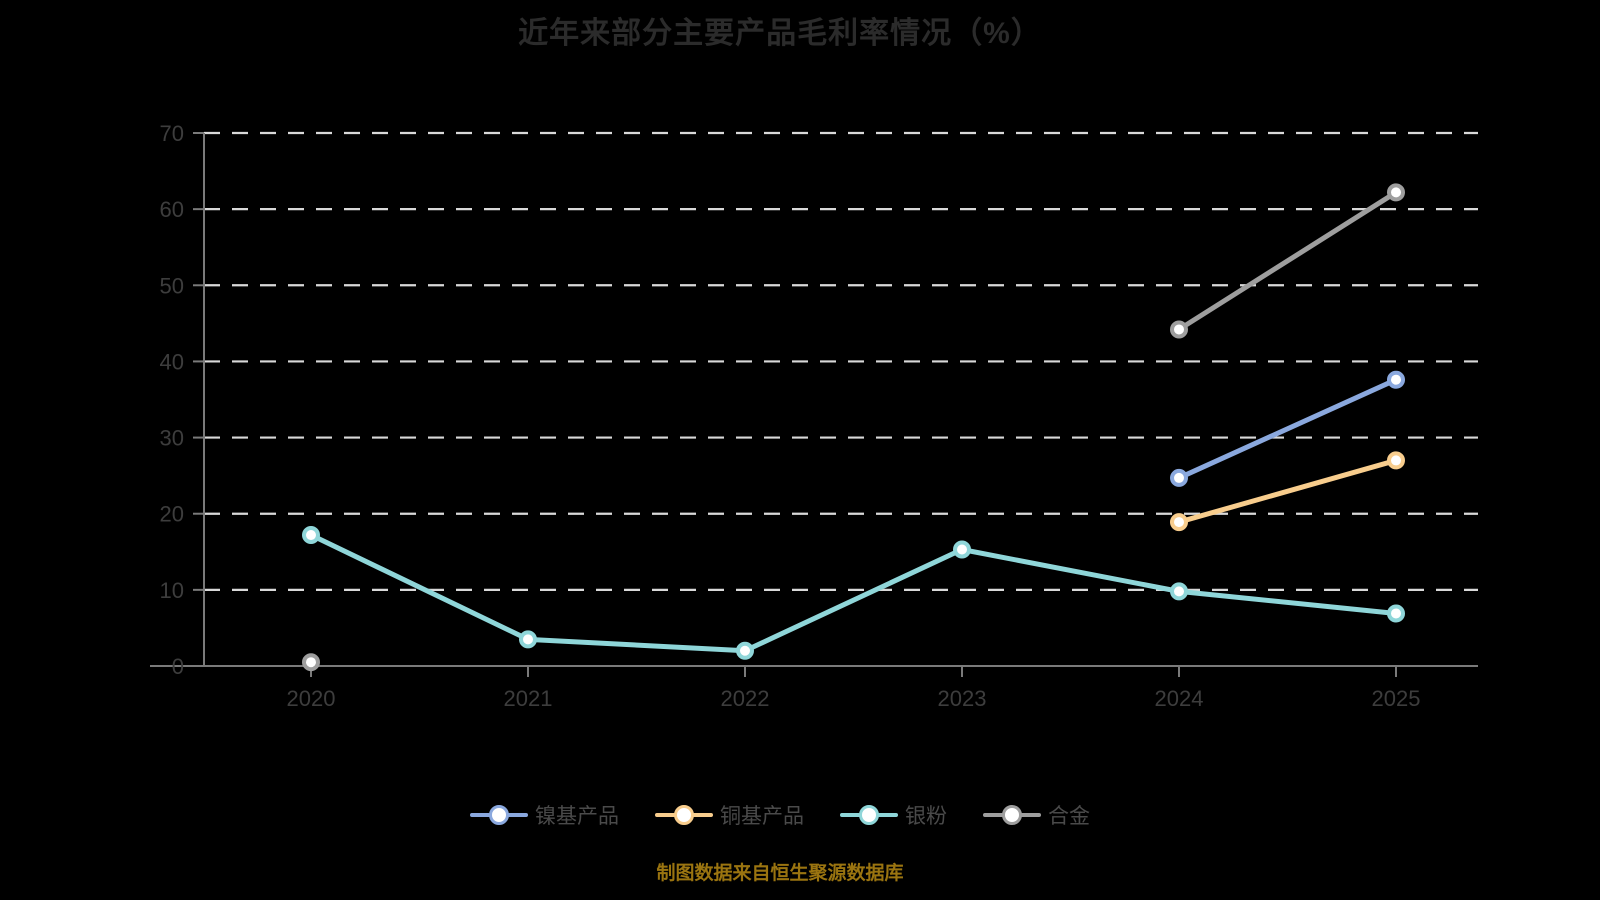 The width and height of the screenshot is (1600, 900). What do you see at coordinates (1287, 429) in the screenshot?
I see `series-line-镍基产品` at bounding box center [1287, 429].